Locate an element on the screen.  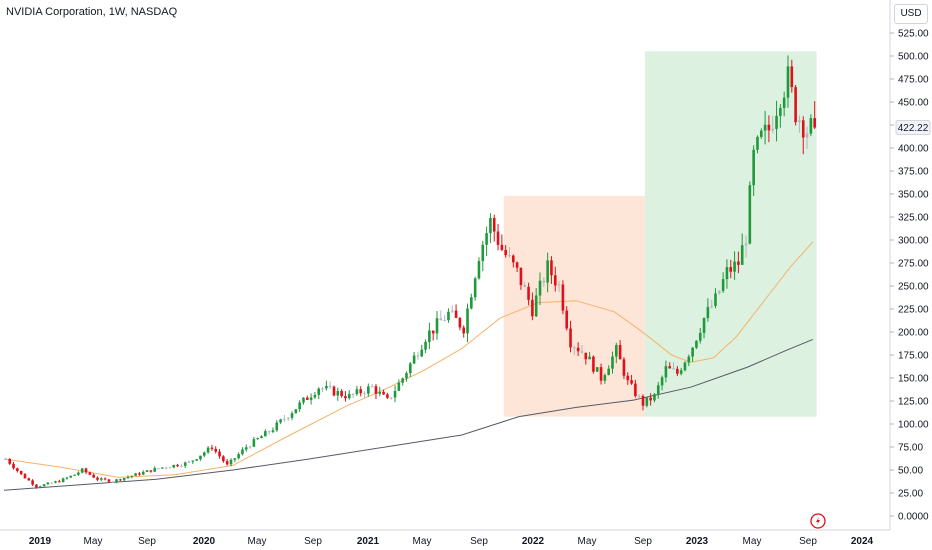
y-tick-label: 25.00 is located at coordinates (910, 494).